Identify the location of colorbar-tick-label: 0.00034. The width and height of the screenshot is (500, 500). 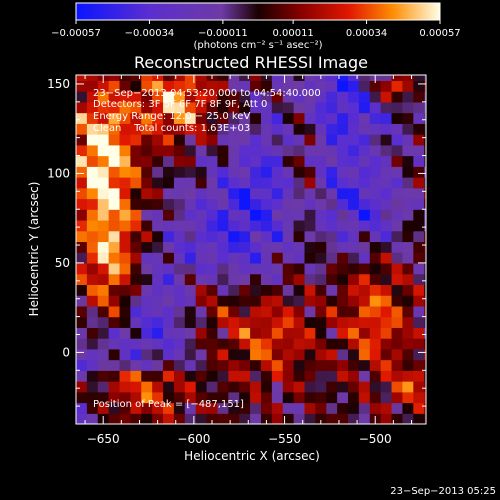
(366, 33).